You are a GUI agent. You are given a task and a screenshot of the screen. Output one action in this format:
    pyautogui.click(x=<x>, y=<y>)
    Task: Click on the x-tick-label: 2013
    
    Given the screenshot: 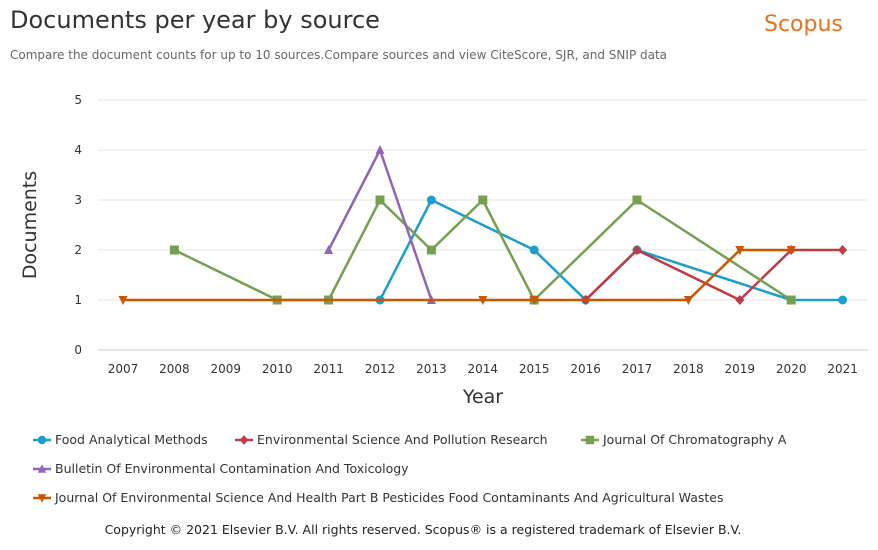 What is the action you would take?
    pyautogui.click(x=431, y=369)
    